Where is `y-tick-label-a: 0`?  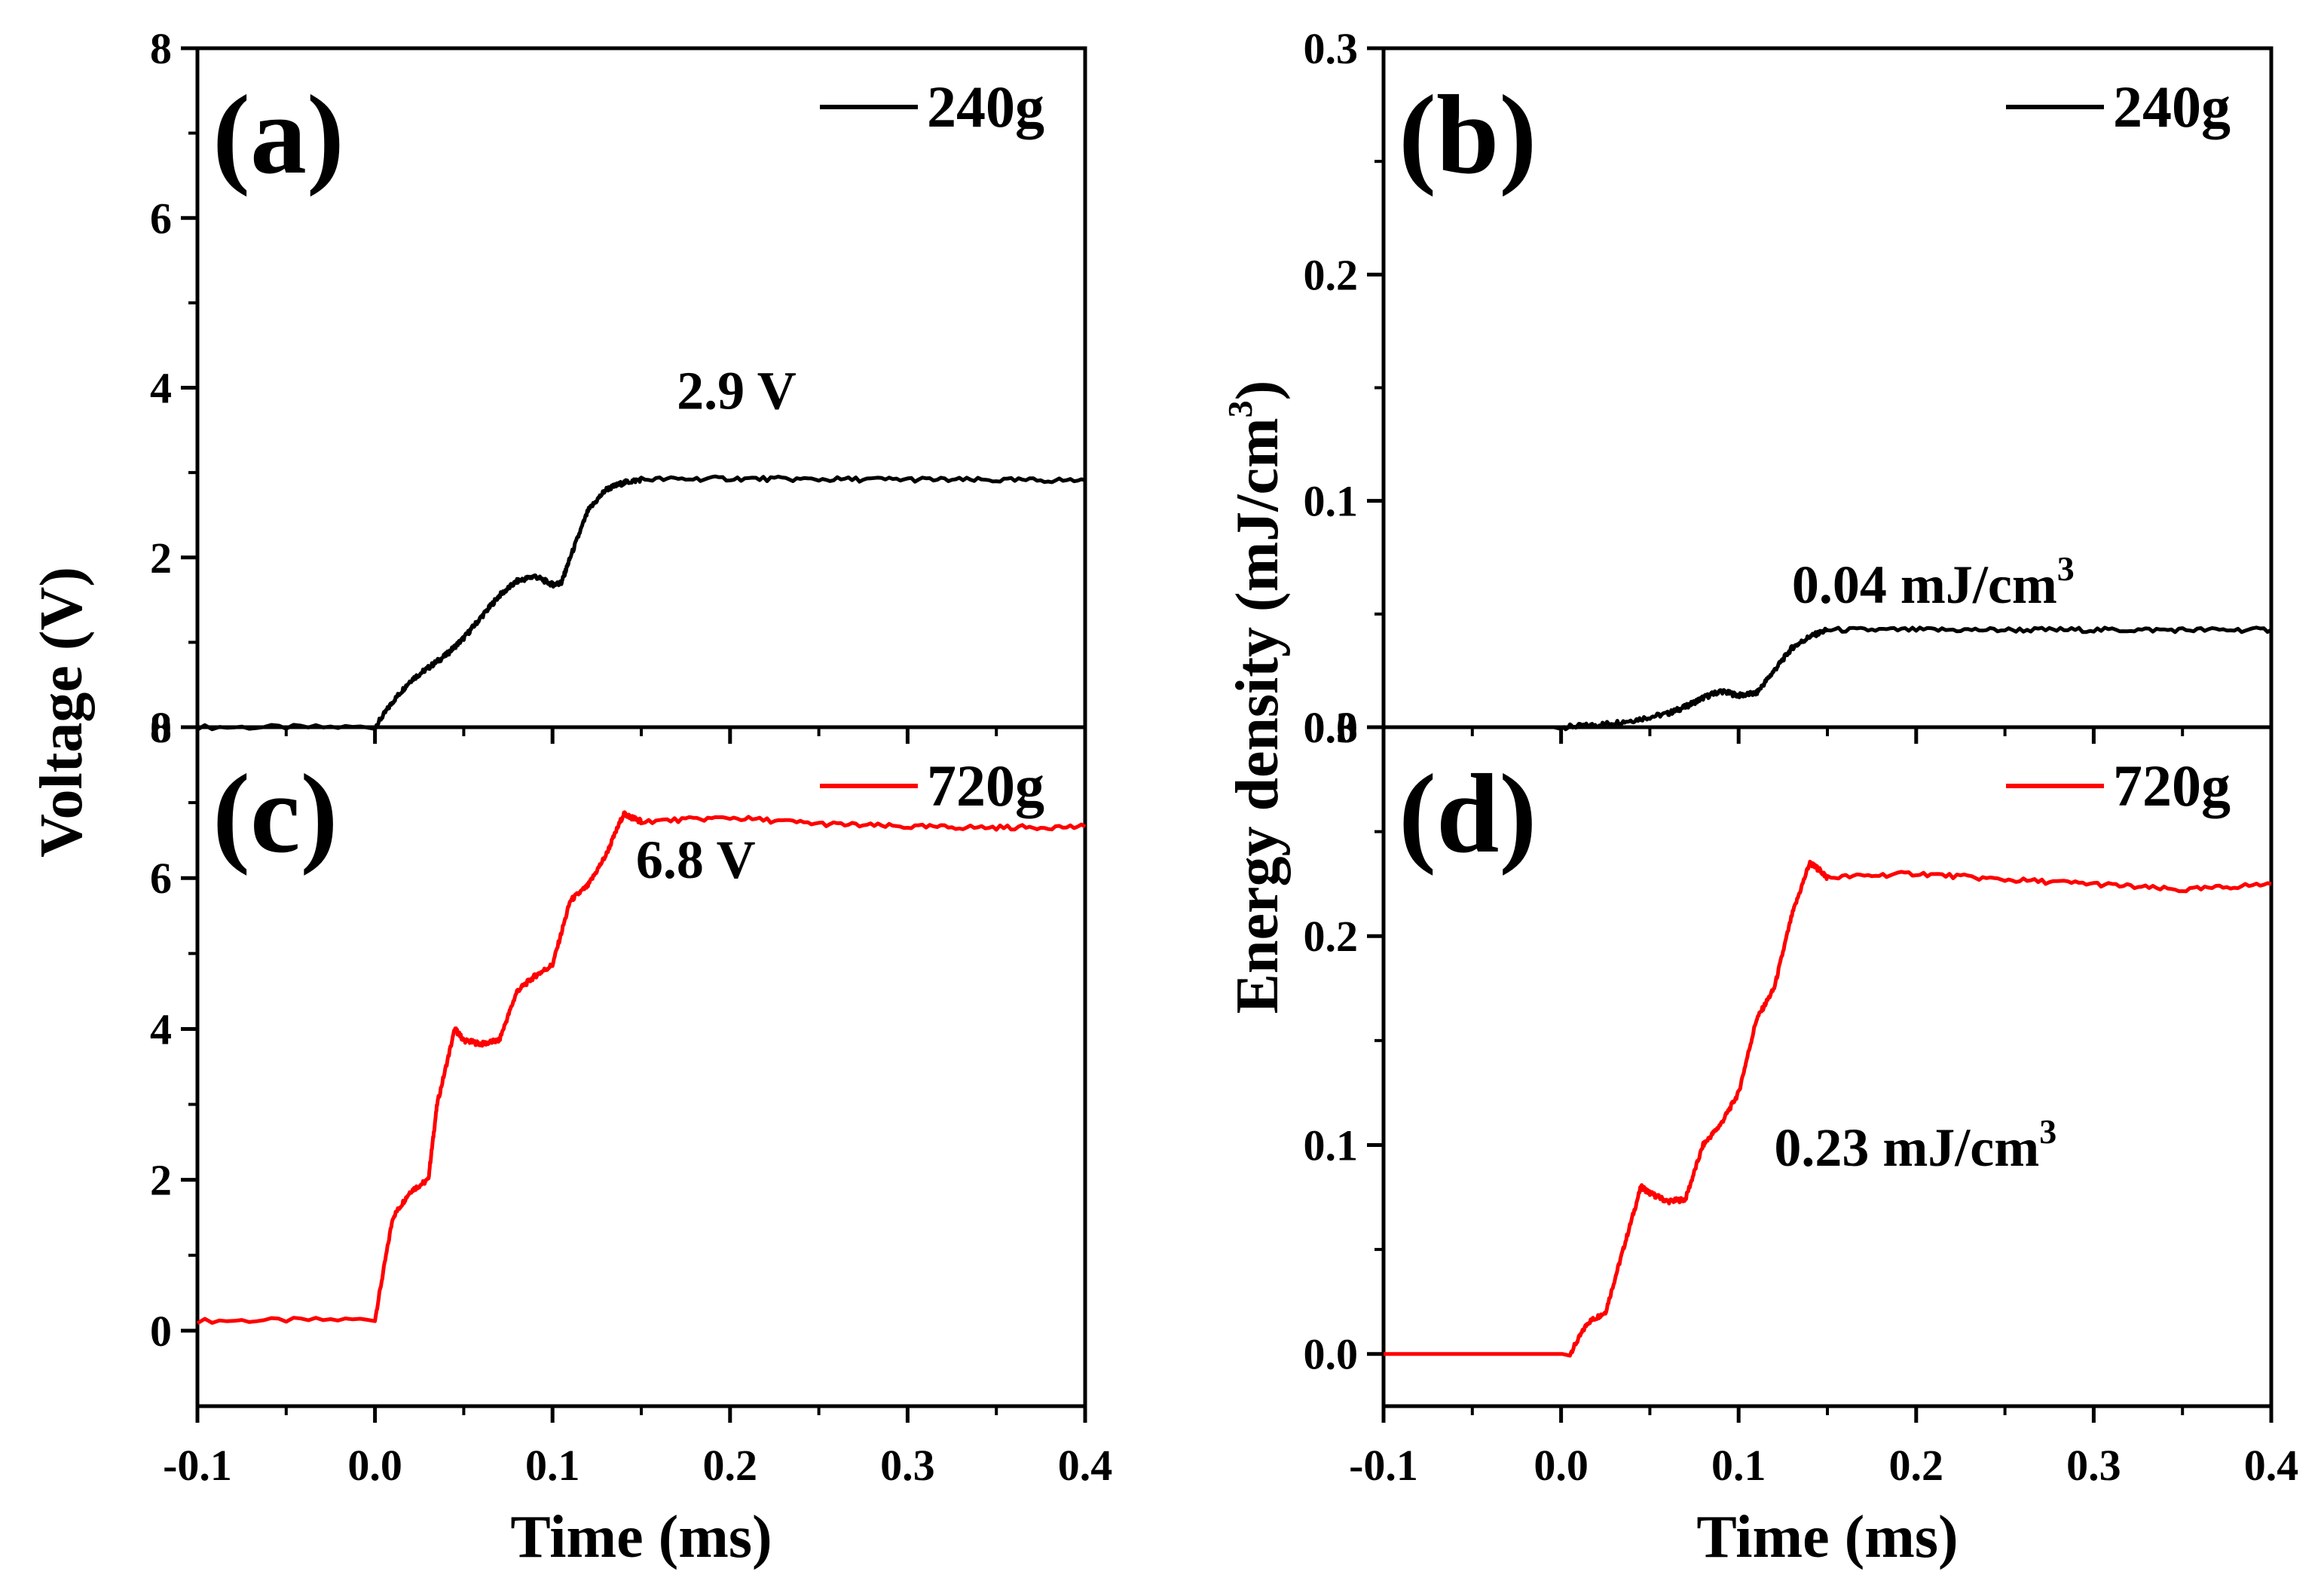 y-tick-label-a: 0 is located at coordinates (161, 727).